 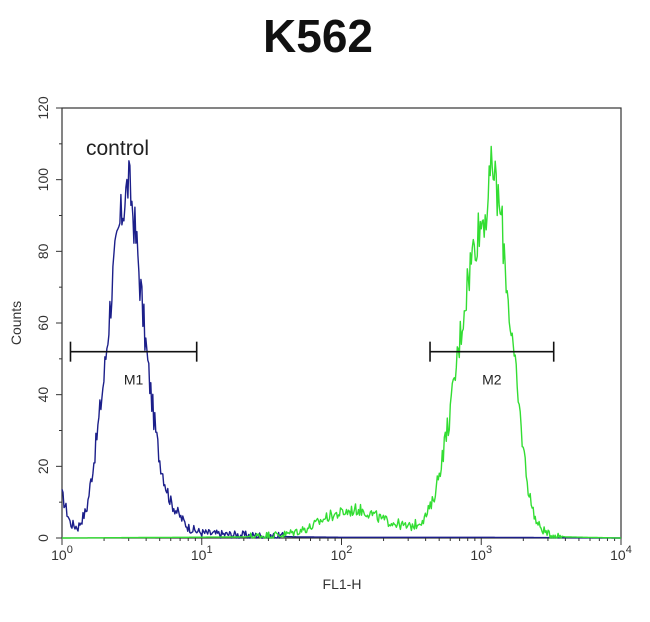 I want to click on x-axis-ticks: 10⁰ 10¹ 10² 10³ 10⁴, so click(x=341, y=550).